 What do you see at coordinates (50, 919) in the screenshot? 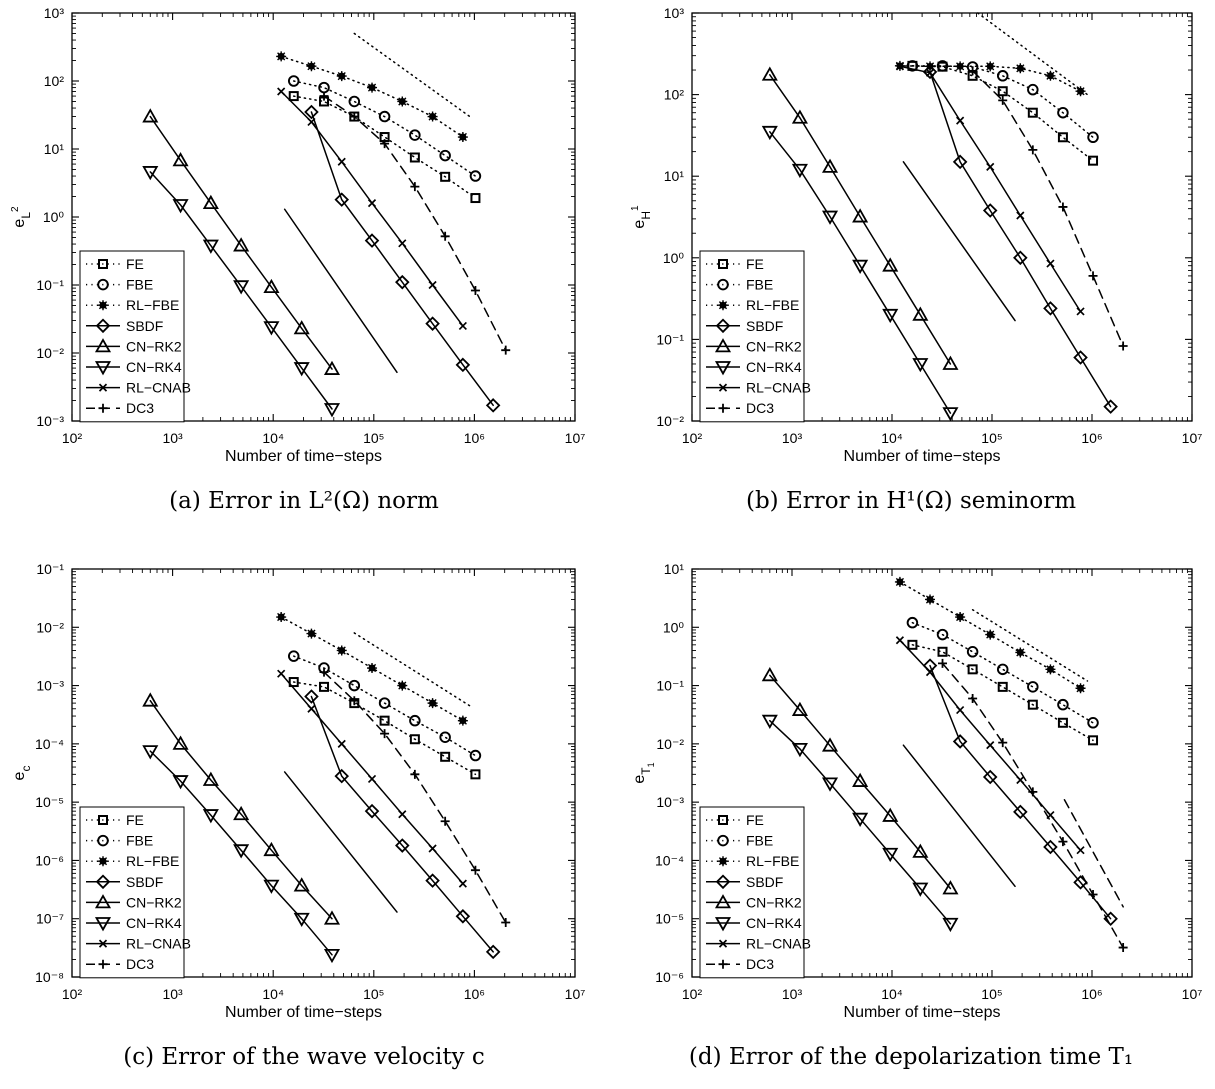
I see `y-tick-label: 10⁻⁷` at bounding box center [50, 919].